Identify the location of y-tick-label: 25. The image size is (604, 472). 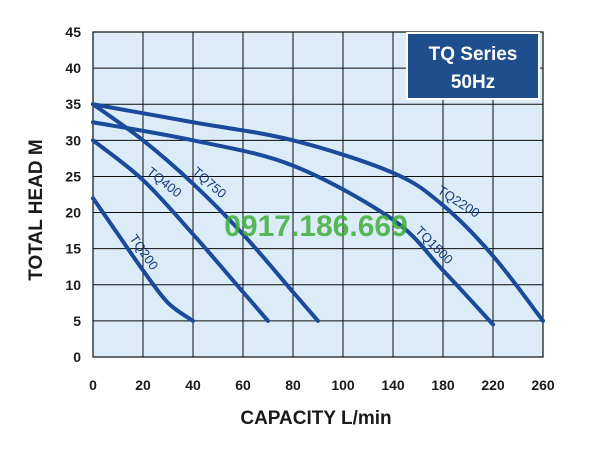
(73, 176).